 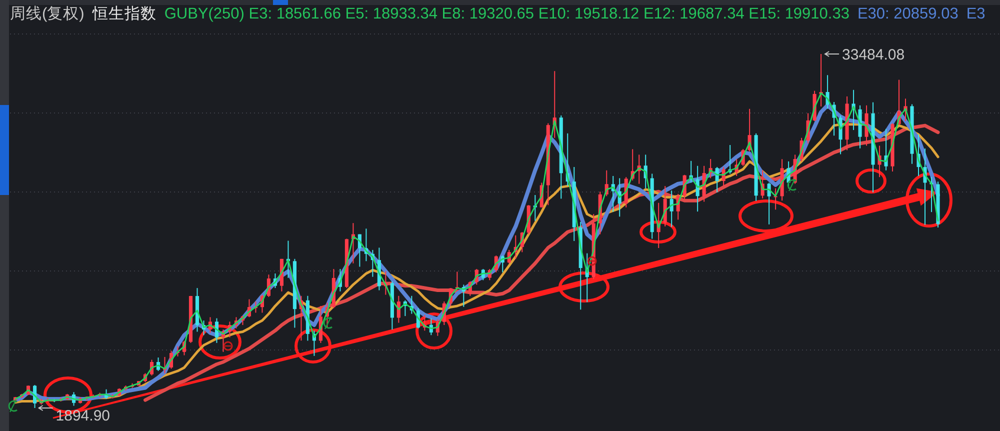 What do you see at coordinates (47, 14) in the screenshot?
I see `title: 周线(复权)` at bounding box center [47, 14].